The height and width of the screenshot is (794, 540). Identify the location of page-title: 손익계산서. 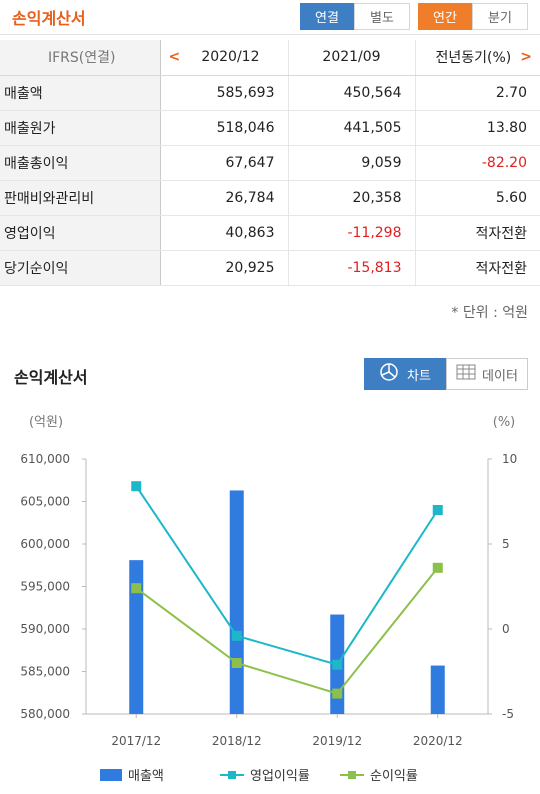
(49, 18).